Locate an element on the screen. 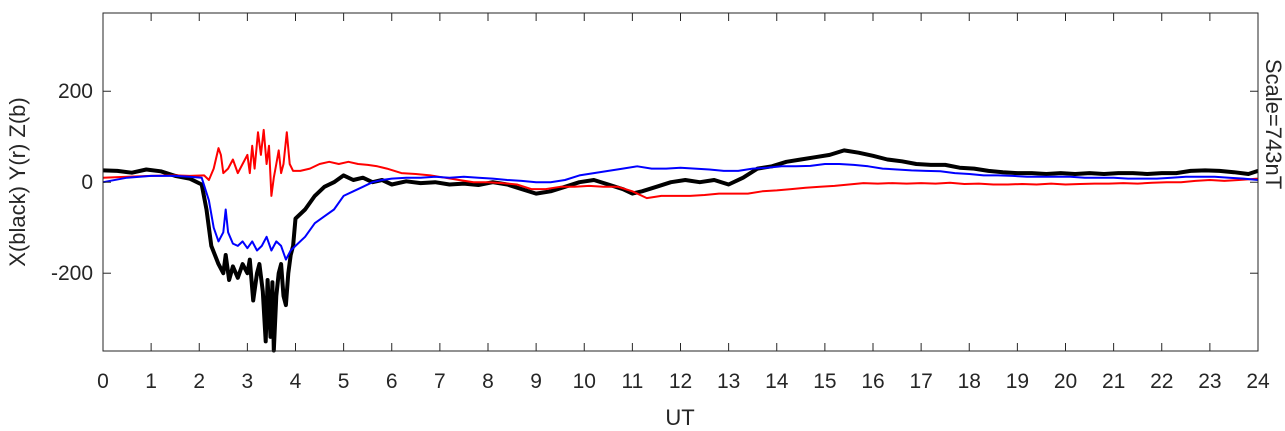  y-tick-label-1: 0 is located at coordinates (87, 182).